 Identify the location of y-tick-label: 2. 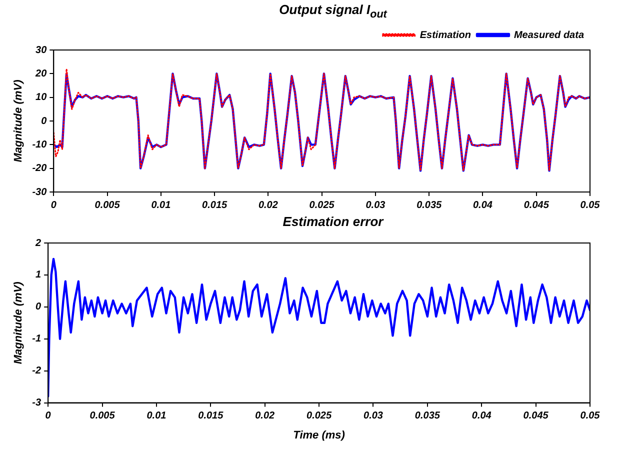
(38, 243).